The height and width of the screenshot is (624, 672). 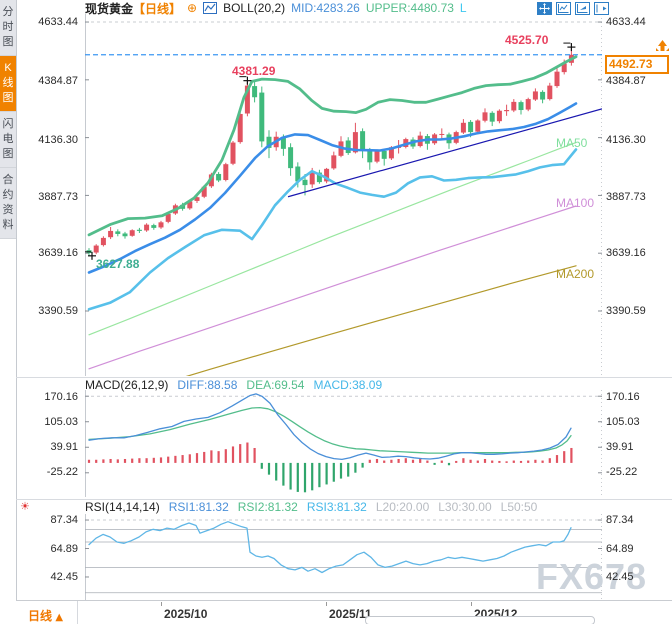 What do you see at coordinates (519, 507) in the screenshot?
I see `rsi-l50-value: L50:50` at bounding box center [519, 507].